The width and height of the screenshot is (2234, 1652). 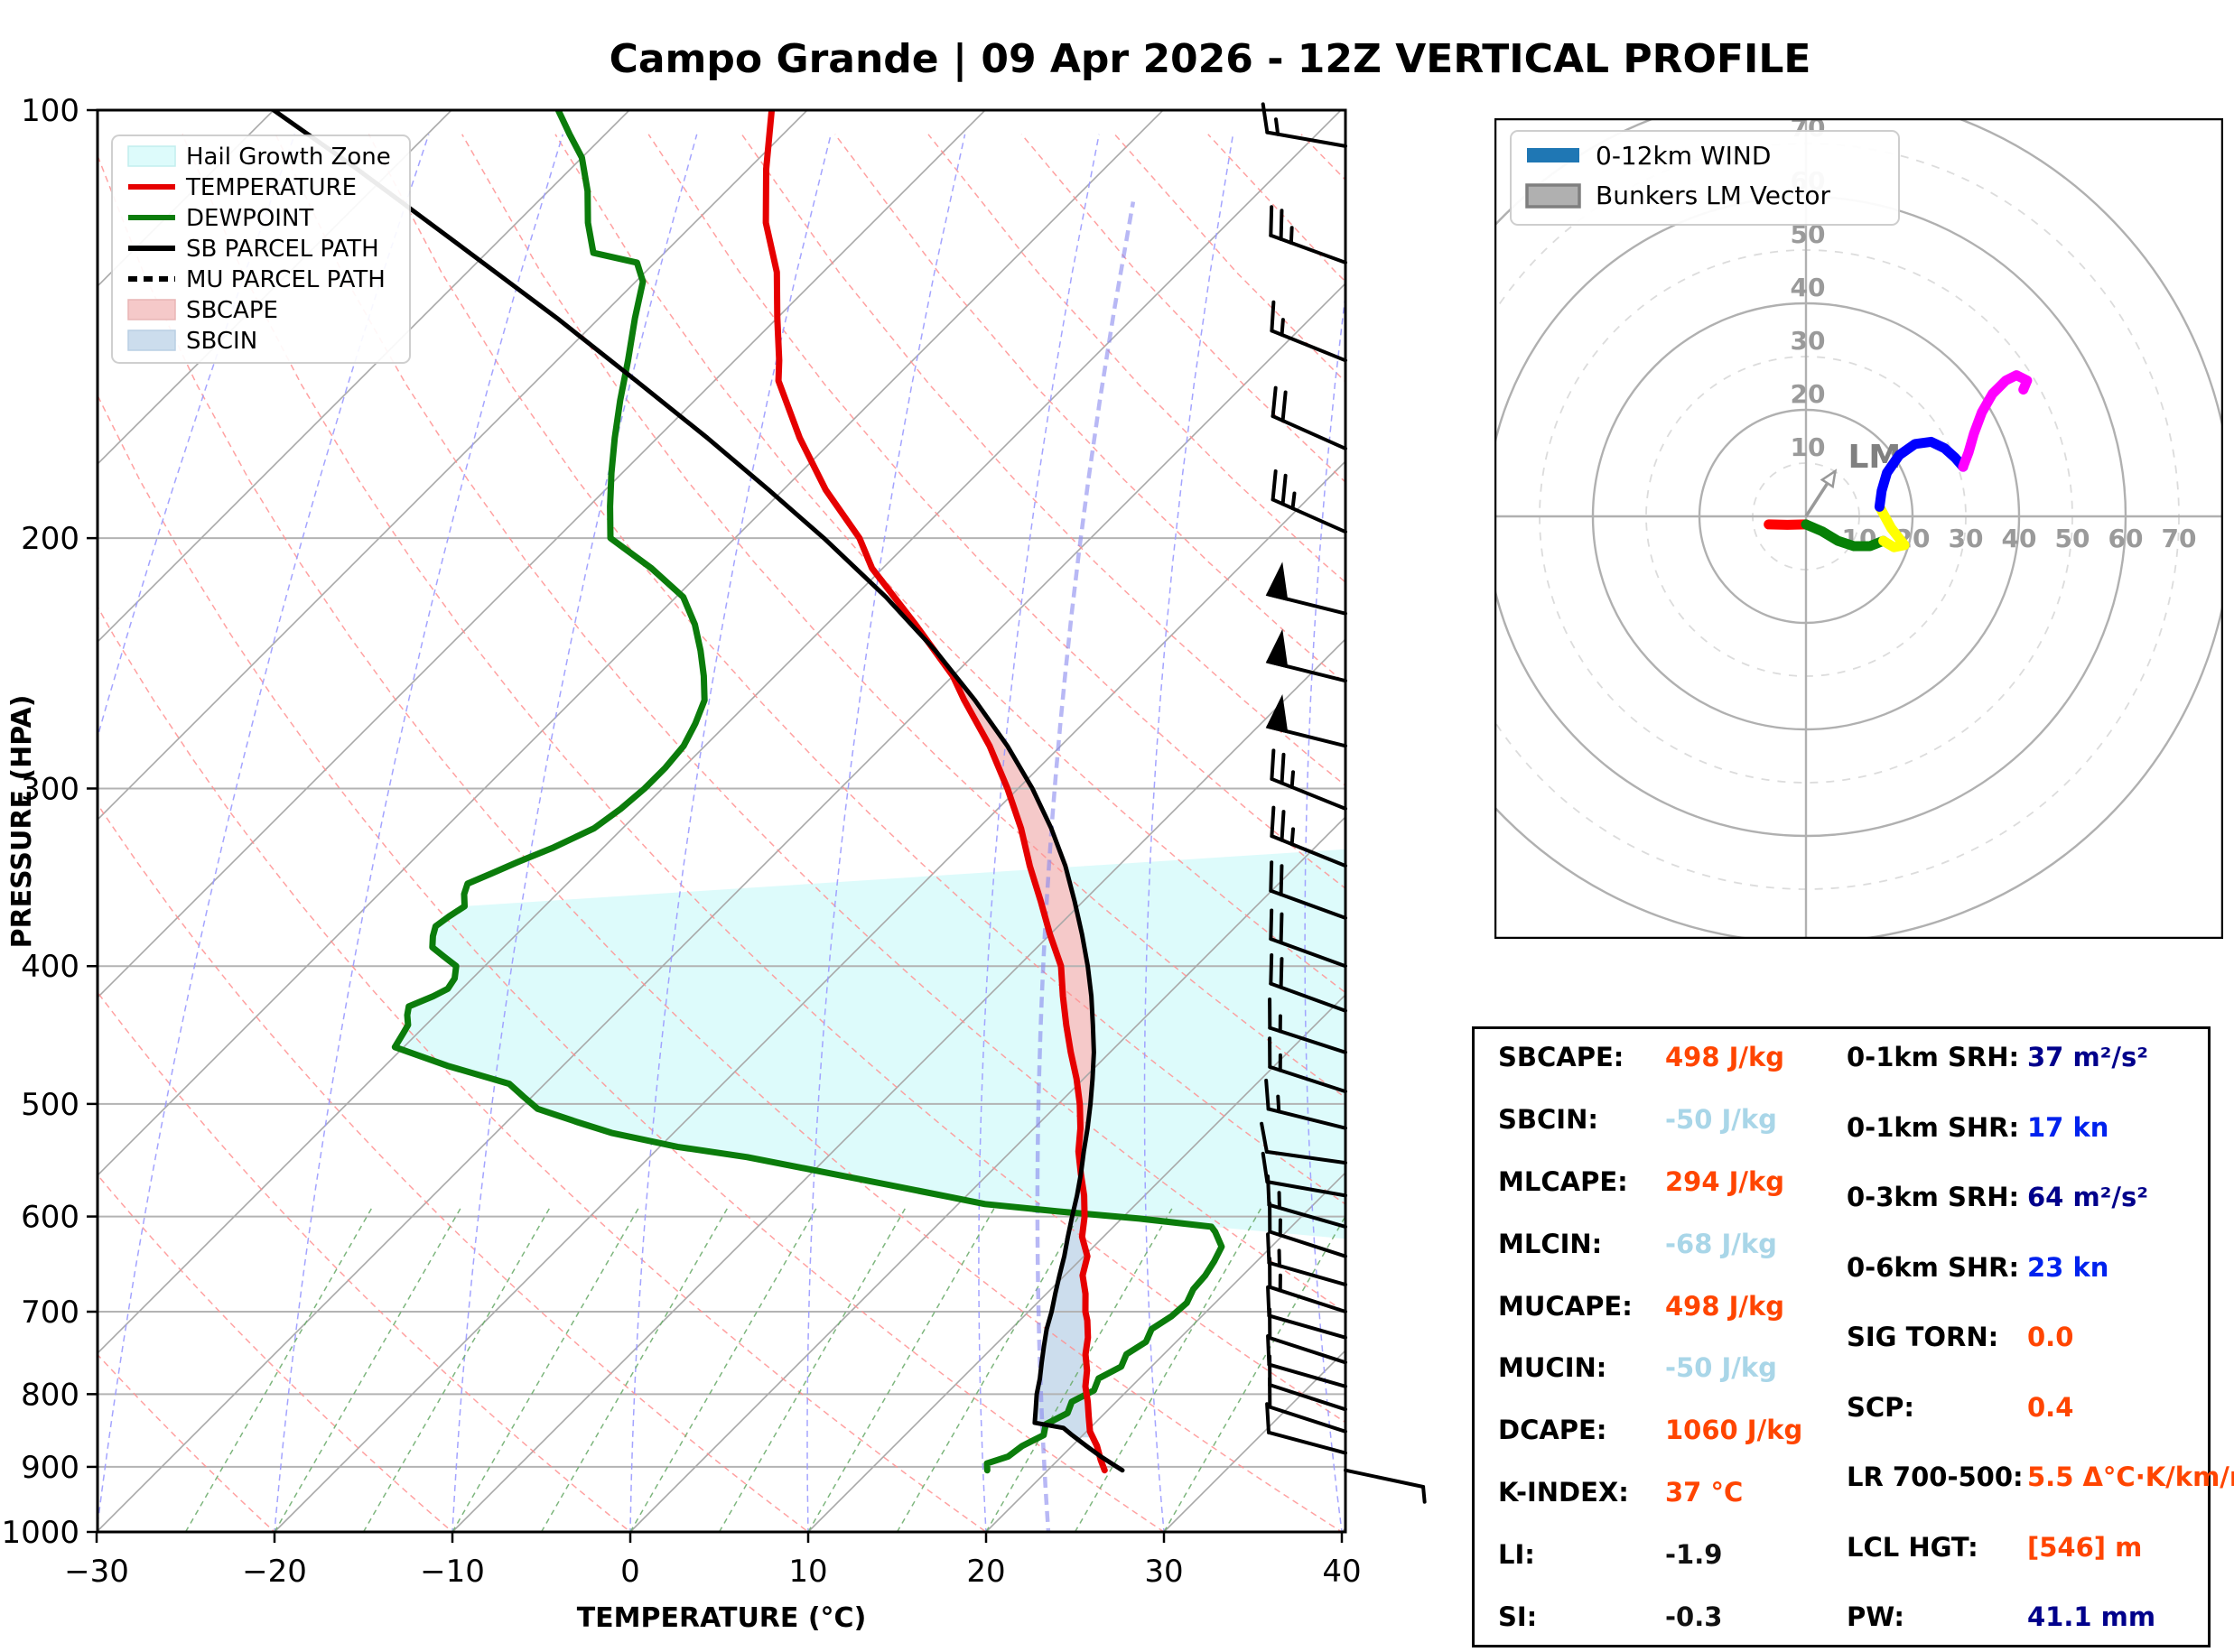 What do you see at coordinates (271, 187) in the screenshot?
I see `svg-text: TEMPERATURE` at bounding box center [271, 187].